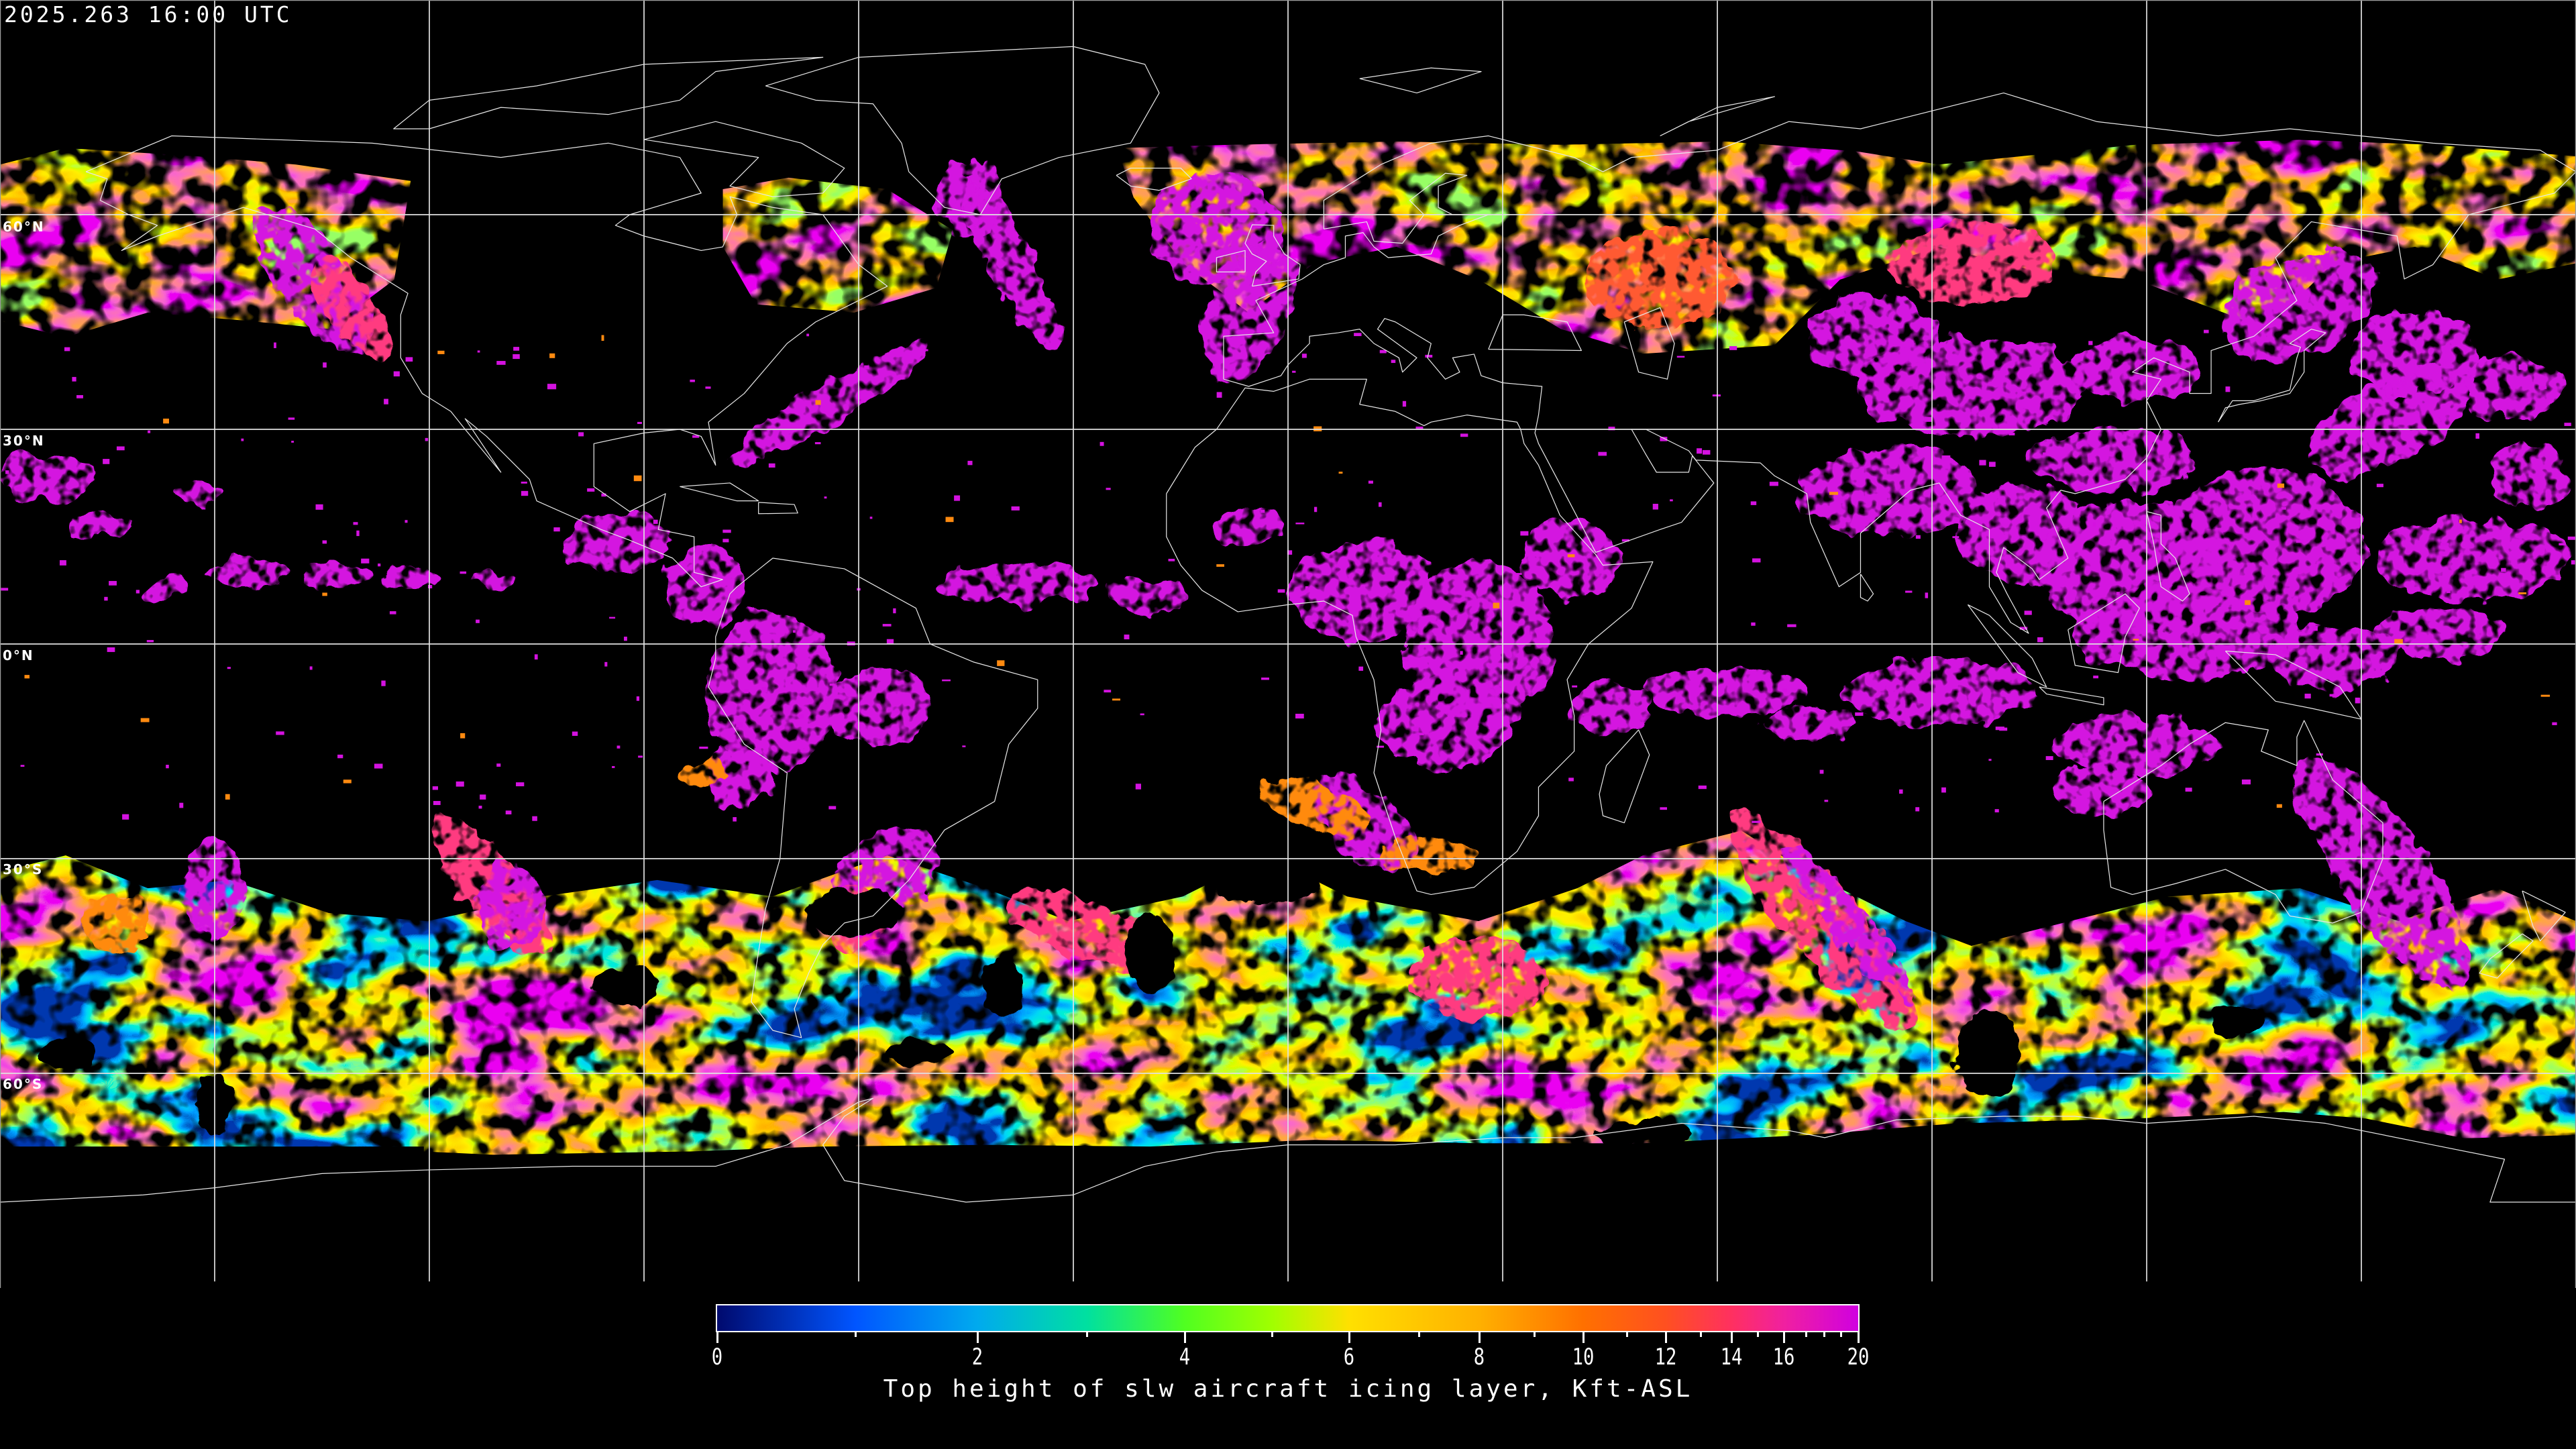  I want to click on colorbar-tick-label: 10, so click(1583, 1357).